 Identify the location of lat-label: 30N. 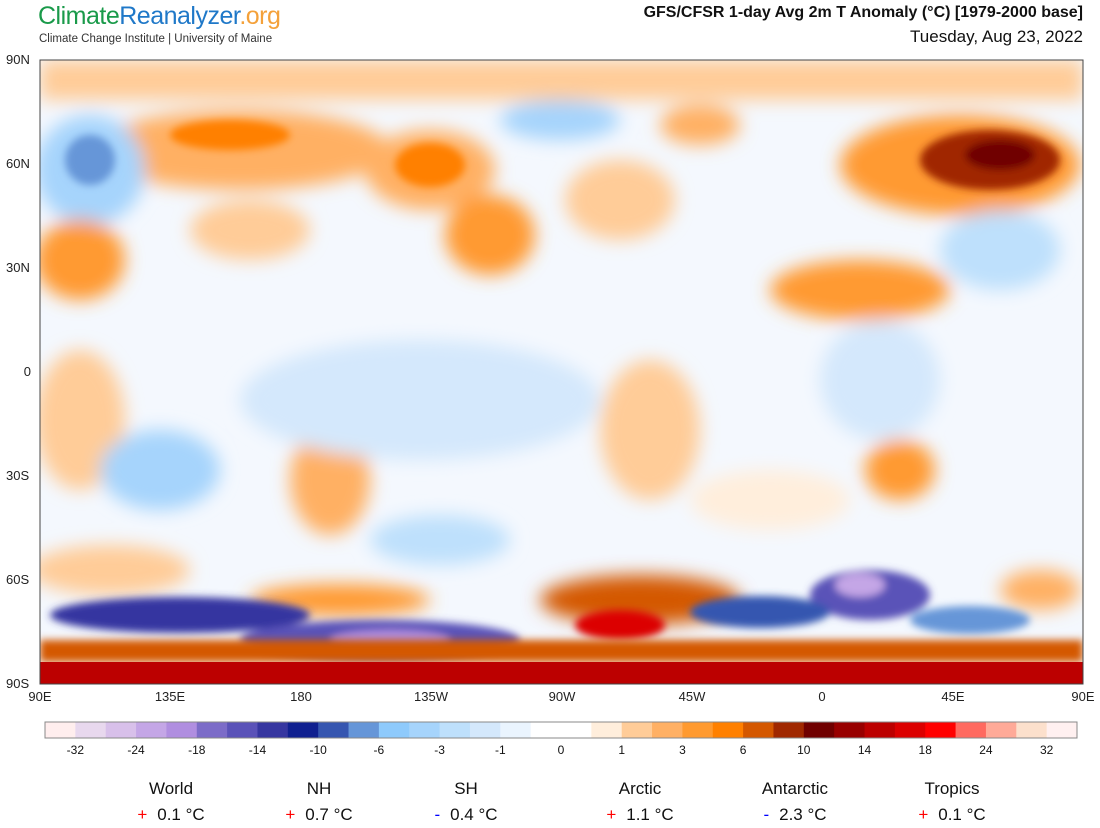
(18, 267).